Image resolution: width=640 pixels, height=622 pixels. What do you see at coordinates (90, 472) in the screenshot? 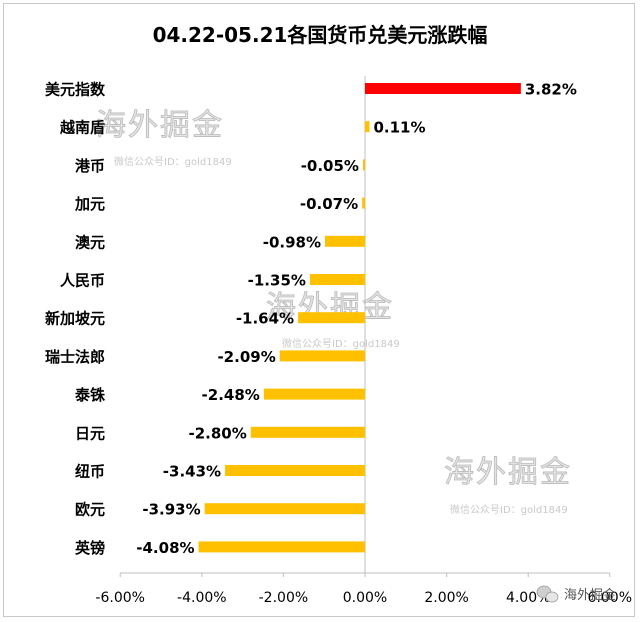
I see `category-label: 纽币` at bounding box center [90, 472].